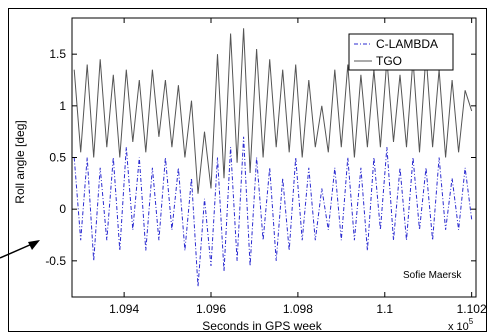  Describe the element at coordinates (298, 309) in the screenshot. I see `x-tick-label: 1.098` at that location.